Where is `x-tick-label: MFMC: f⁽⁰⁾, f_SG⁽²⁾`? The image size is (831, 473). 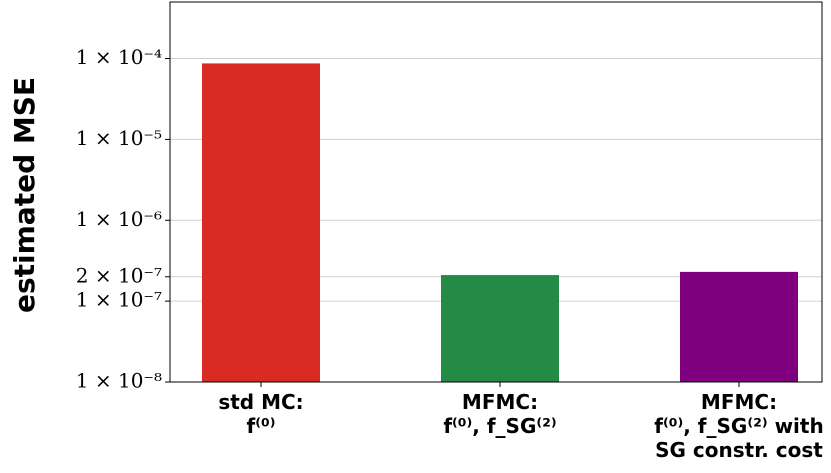
x-tick-label: MFMC: f⁽⁰⁾, f_SG⁽²⁾ is located at coordinates (500, 414).